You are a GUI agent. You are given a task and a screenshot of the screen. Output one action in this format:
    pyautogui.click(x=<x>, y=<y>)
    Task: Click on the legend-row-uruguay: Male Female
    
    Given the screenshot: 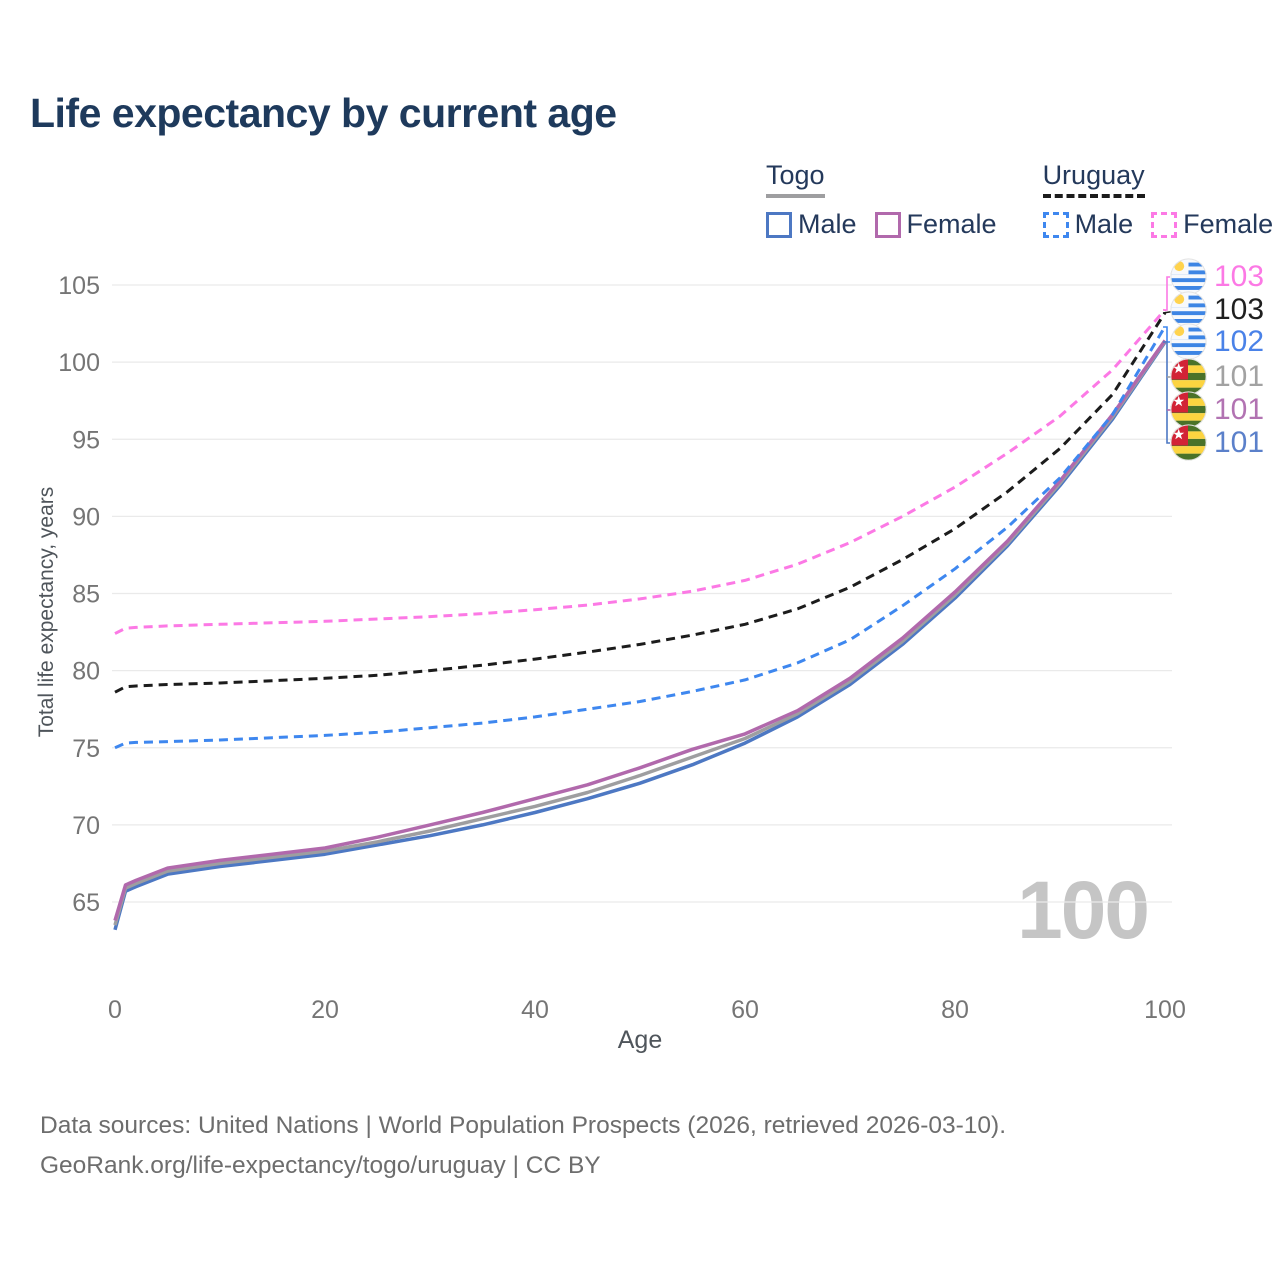 What is the action you would take?
    pyautogui.click(x=1161, y=224)
    